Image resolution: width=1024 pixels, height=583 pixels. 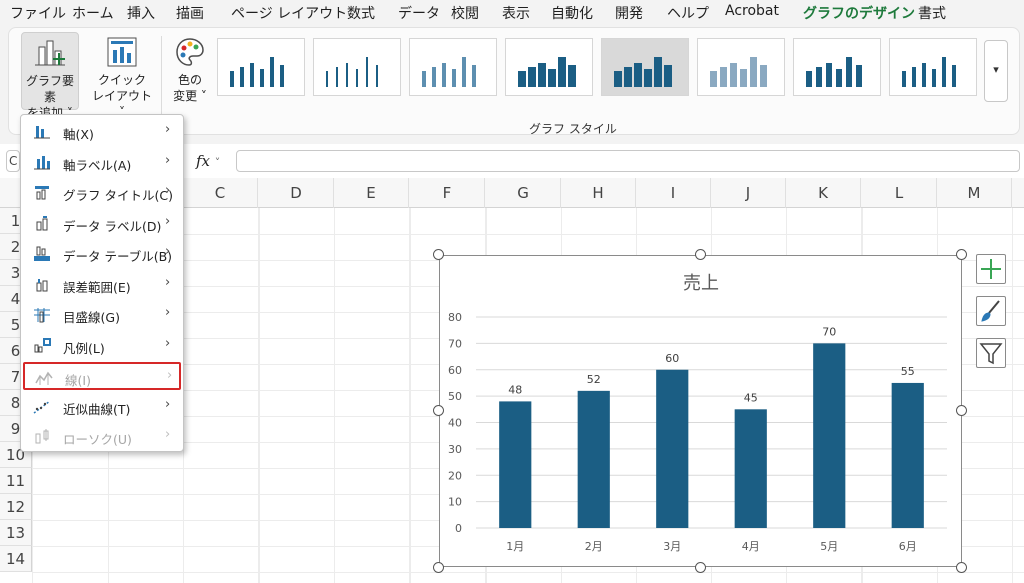 I want to click on chart-elements-plus-button, so click(x=991, y=269).